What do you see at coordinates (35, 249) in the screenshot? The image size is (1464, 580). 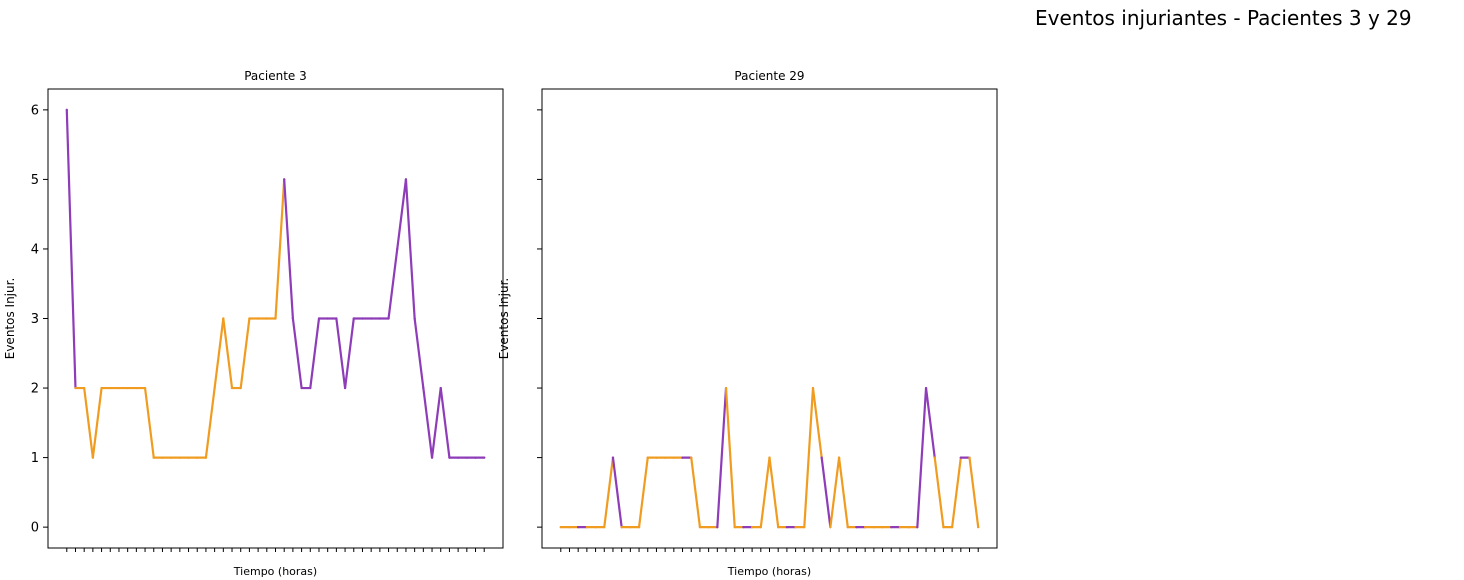 I see `y-tick-label: 4` at bounding box center [35, 249].